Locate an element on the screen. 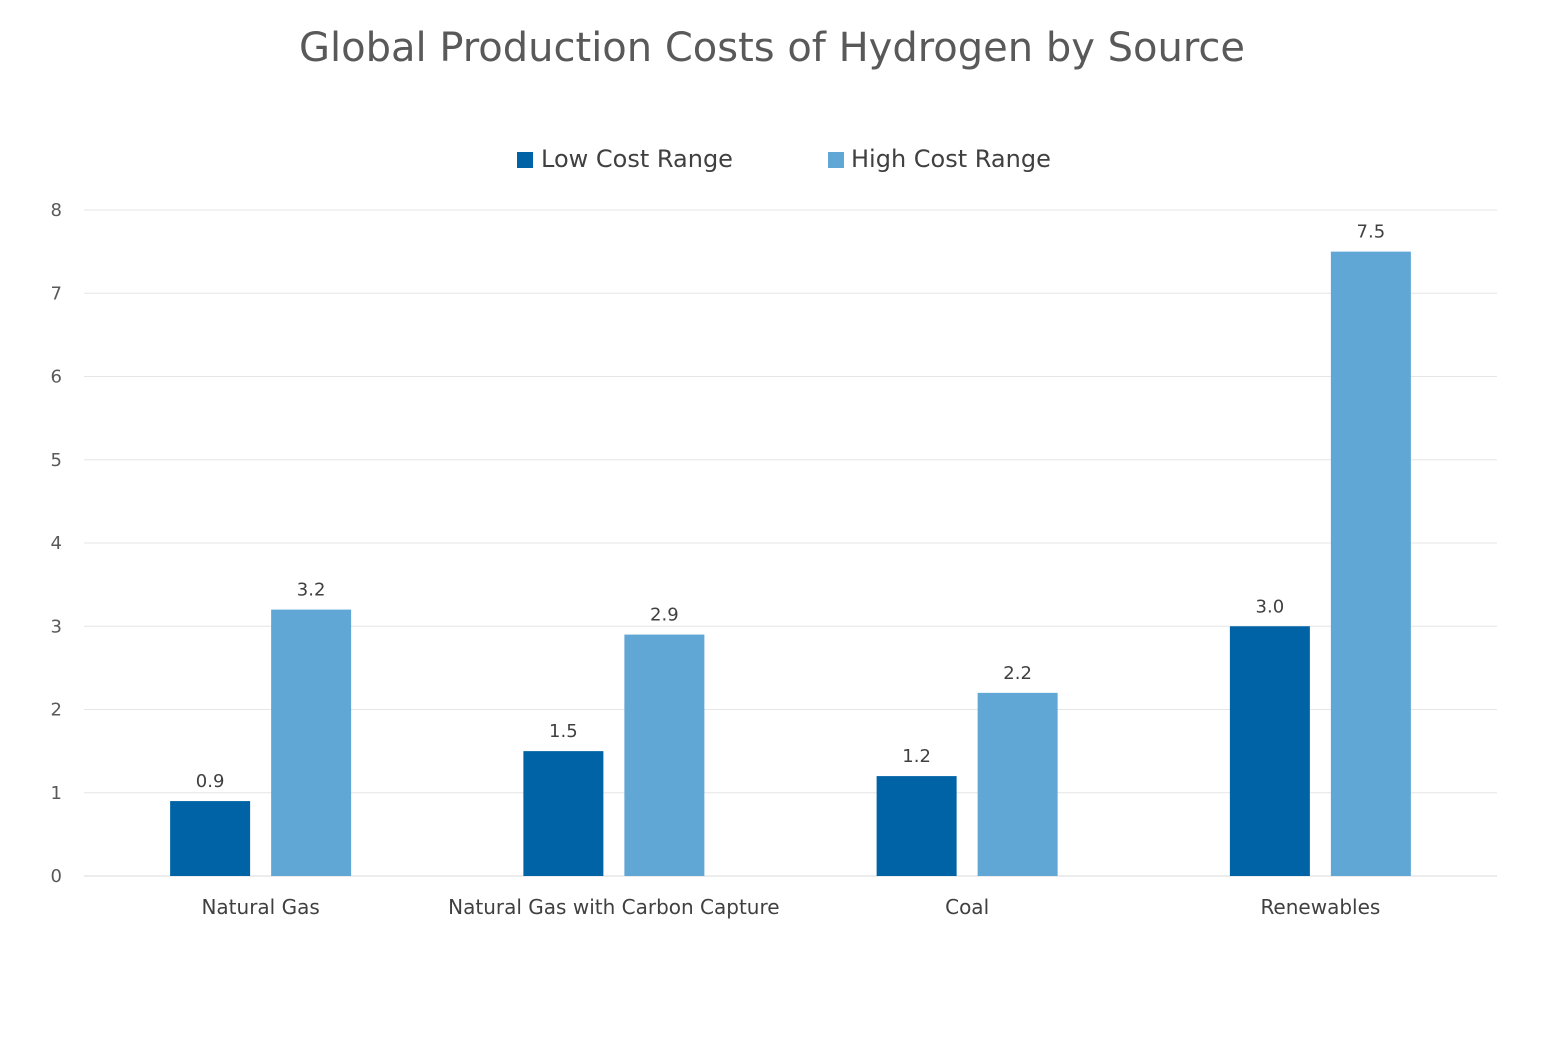  y-tick-label: 7 is located at coordinates (56, 293).